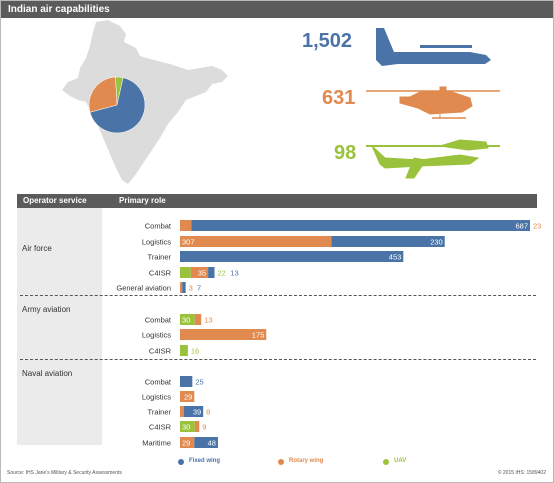  What do you see at coordinates (537, 226) in the screenshot?
I see `bar-value-label: 23` at bounding box center [537, 226].